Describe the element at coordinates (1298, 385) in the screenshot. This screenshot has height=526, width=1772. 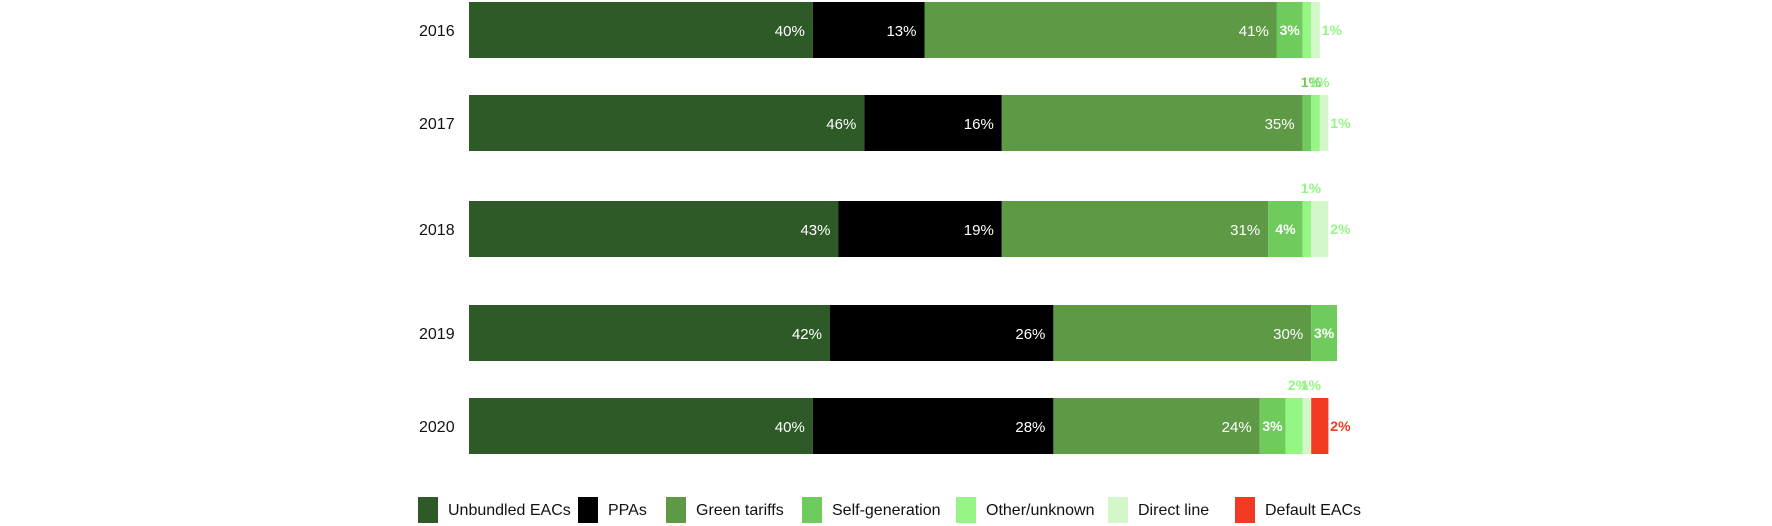
I see `value-label-2020-4: 2%` at that location.